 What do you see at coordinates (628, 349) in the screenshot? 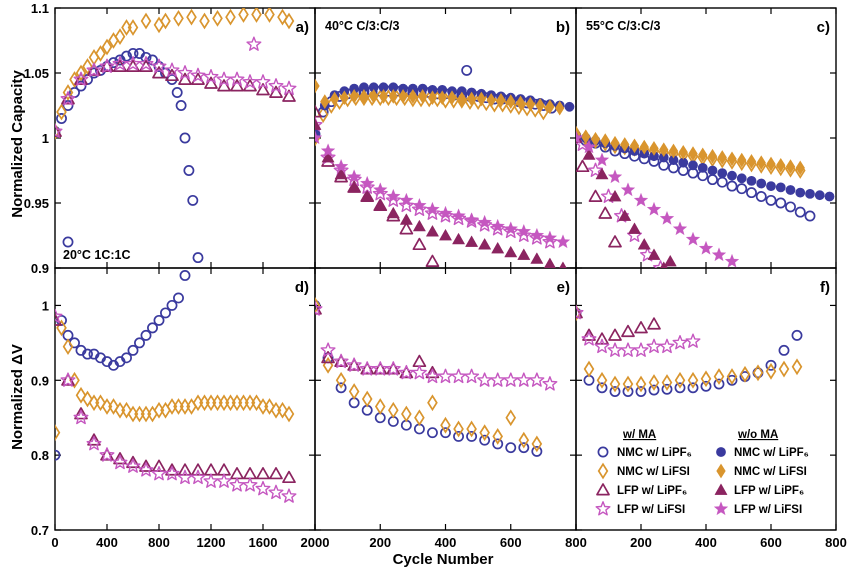
I see `data-point-f-lfp-lifsi-with-ma` at bounding box center [628, 349].